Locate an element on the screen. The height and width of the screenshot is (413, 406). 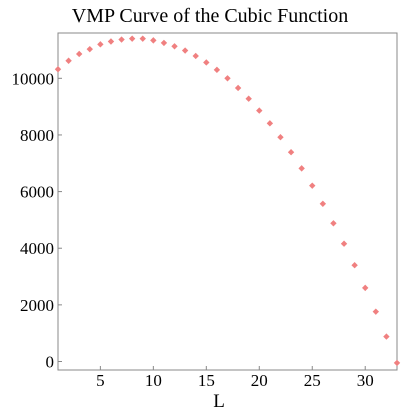
y-tick-label: 6000 is located at coordinates (37, 192).